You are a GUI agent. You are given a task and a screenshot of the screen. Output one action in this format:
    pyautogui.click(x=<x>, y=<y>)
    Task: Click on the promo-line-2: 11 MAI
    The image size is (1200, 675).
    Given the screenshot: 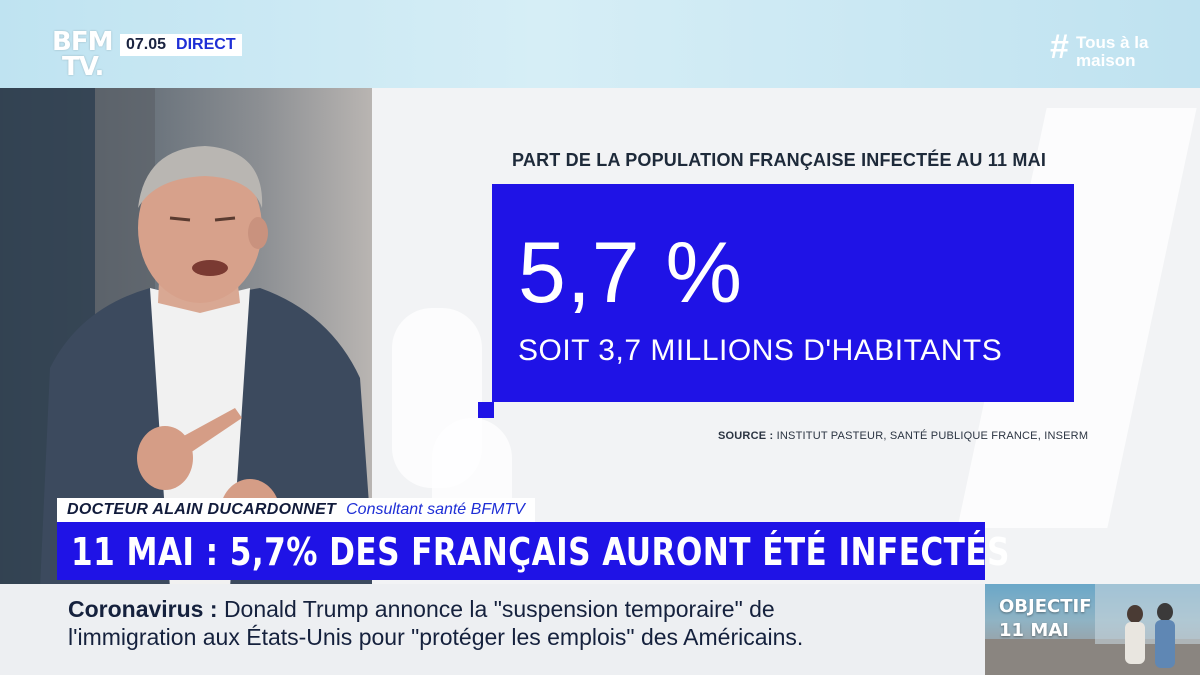 What is the action you would take?
    pyautogui.click(x=1034, y=630)
    